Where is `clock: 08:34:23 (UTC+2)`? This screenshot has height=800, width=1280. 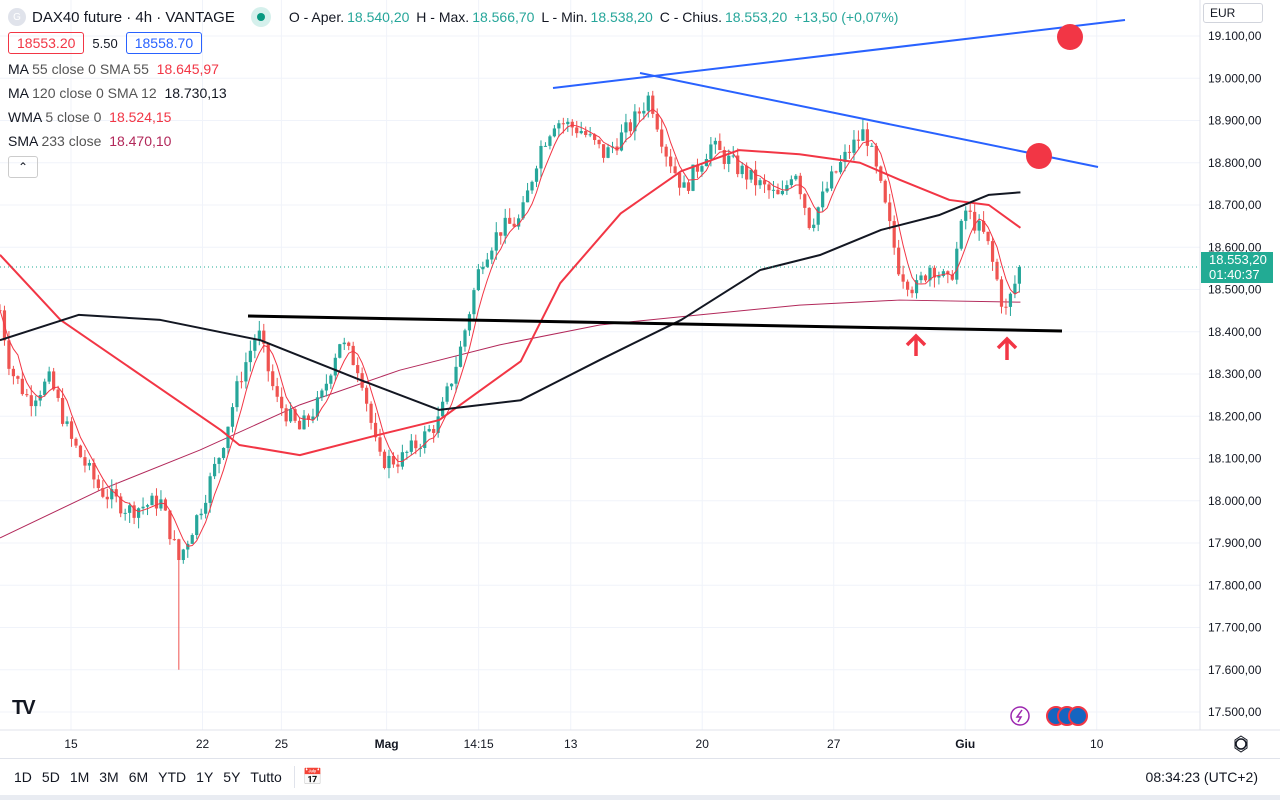
clock: 08:34:23 (UTC+2) is located at coordinates (1201, 777).